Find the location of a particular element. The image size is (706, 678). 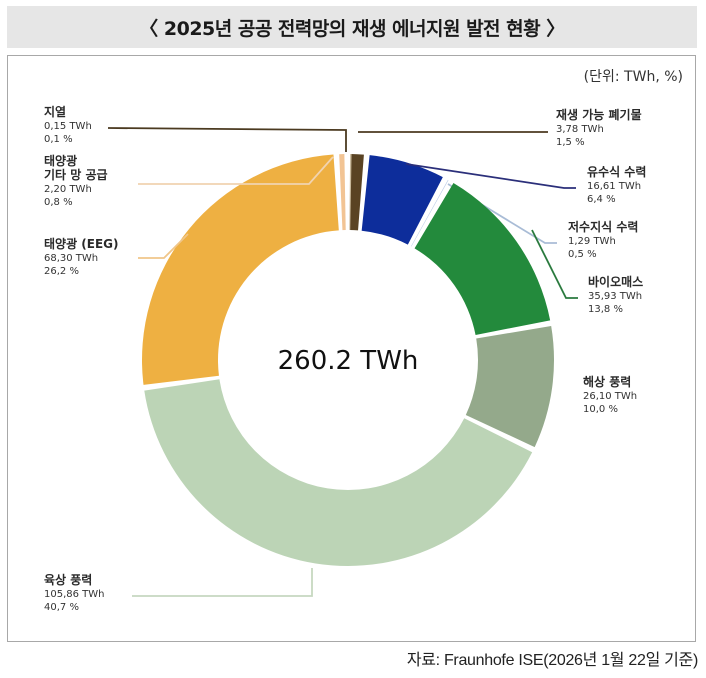

slice-label-name-8: 지열 is located at coordinates (55, 111).